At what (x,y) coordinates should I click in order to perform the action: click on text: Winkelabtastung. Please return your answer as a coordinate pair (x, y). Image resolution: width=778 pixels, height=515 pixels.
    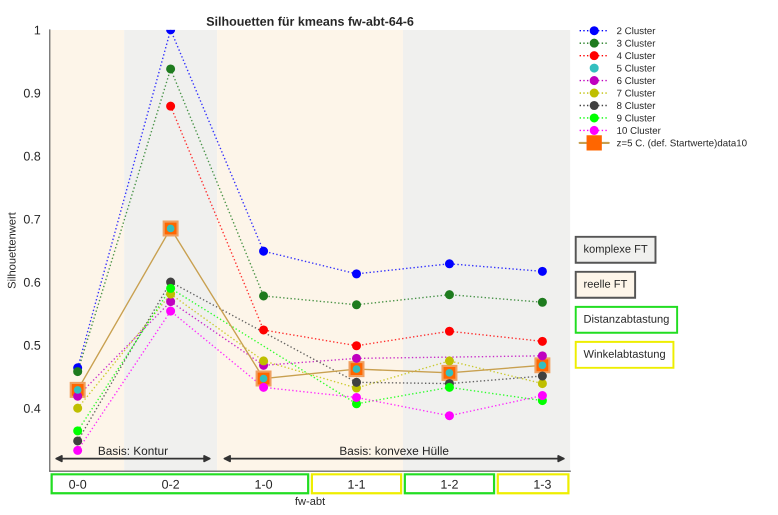
    Looking at the image, I should click on (624, 355).